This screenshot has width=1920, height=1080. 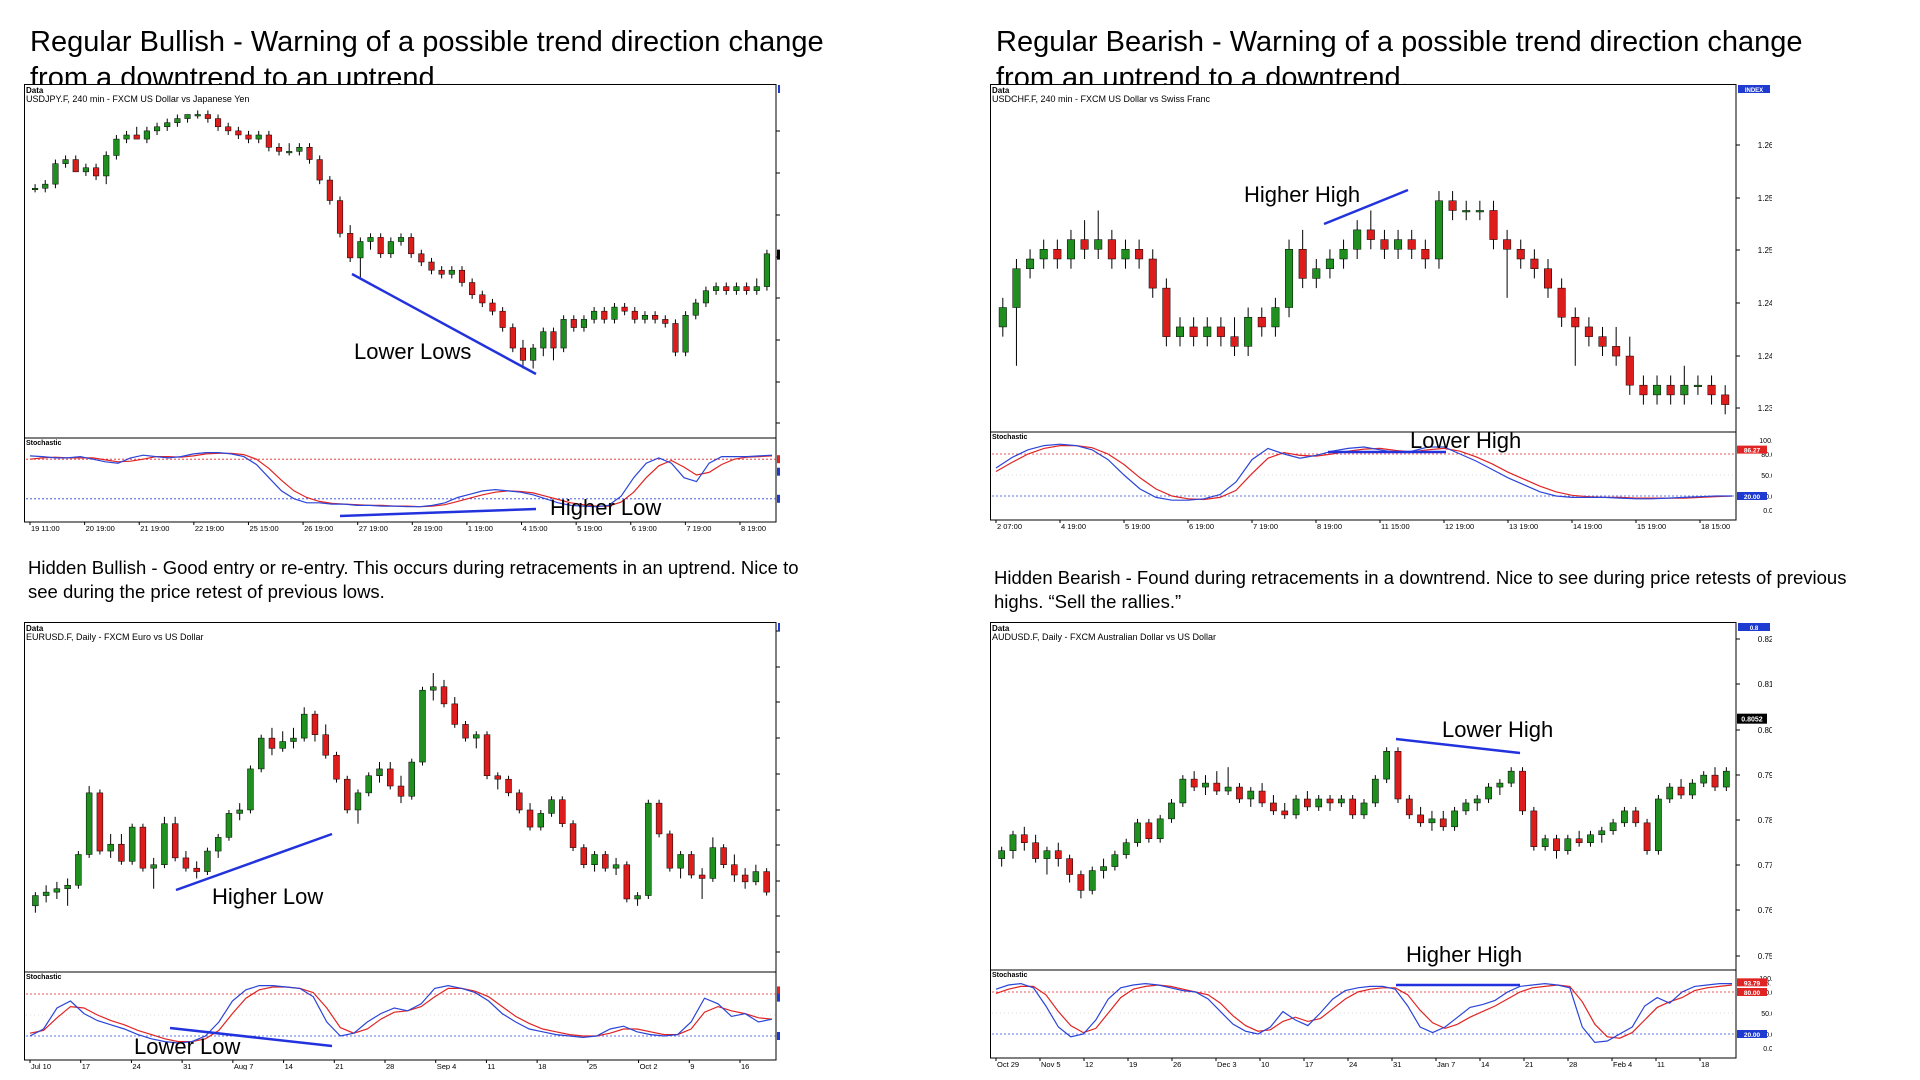 What do you see at coordinates (605, 507) in the screenshot?
I see `stochastic-divergence-label: Higher Low` at bounding box center [605, 507].